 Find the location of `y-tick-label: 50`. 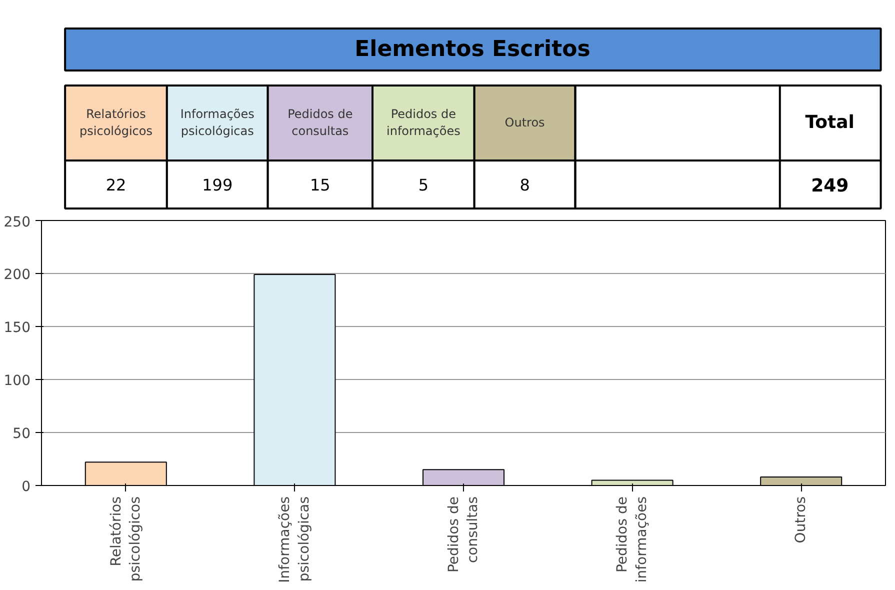

y-tick-label: 50 is located at coordinates (21, 434).